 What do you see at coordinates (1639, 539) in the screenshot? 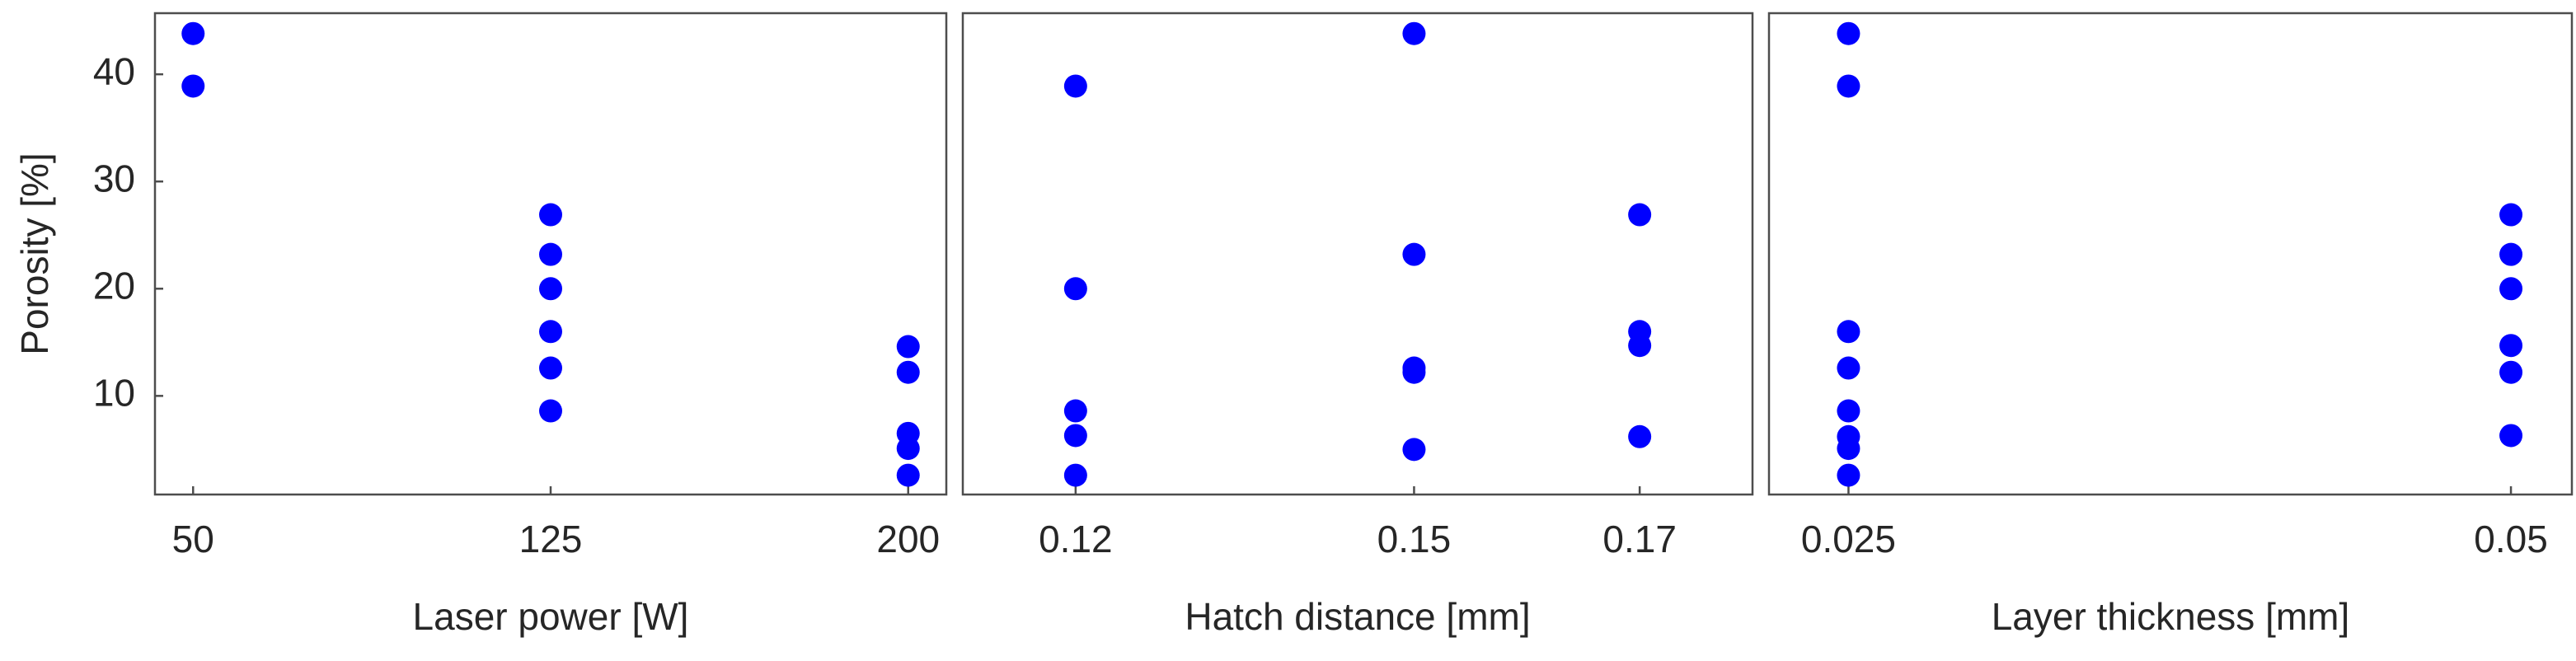
I see `x-tick-label: 0.17` at bounding box center [1639, 539].